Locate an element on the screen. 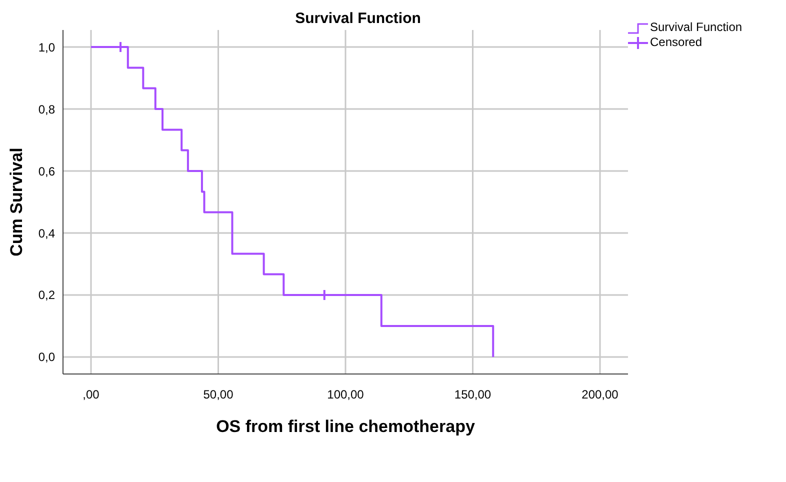 The height and width of the screenshot is (482, 786). y-tick-label: 0,4 is located at coordinates (47, 233).